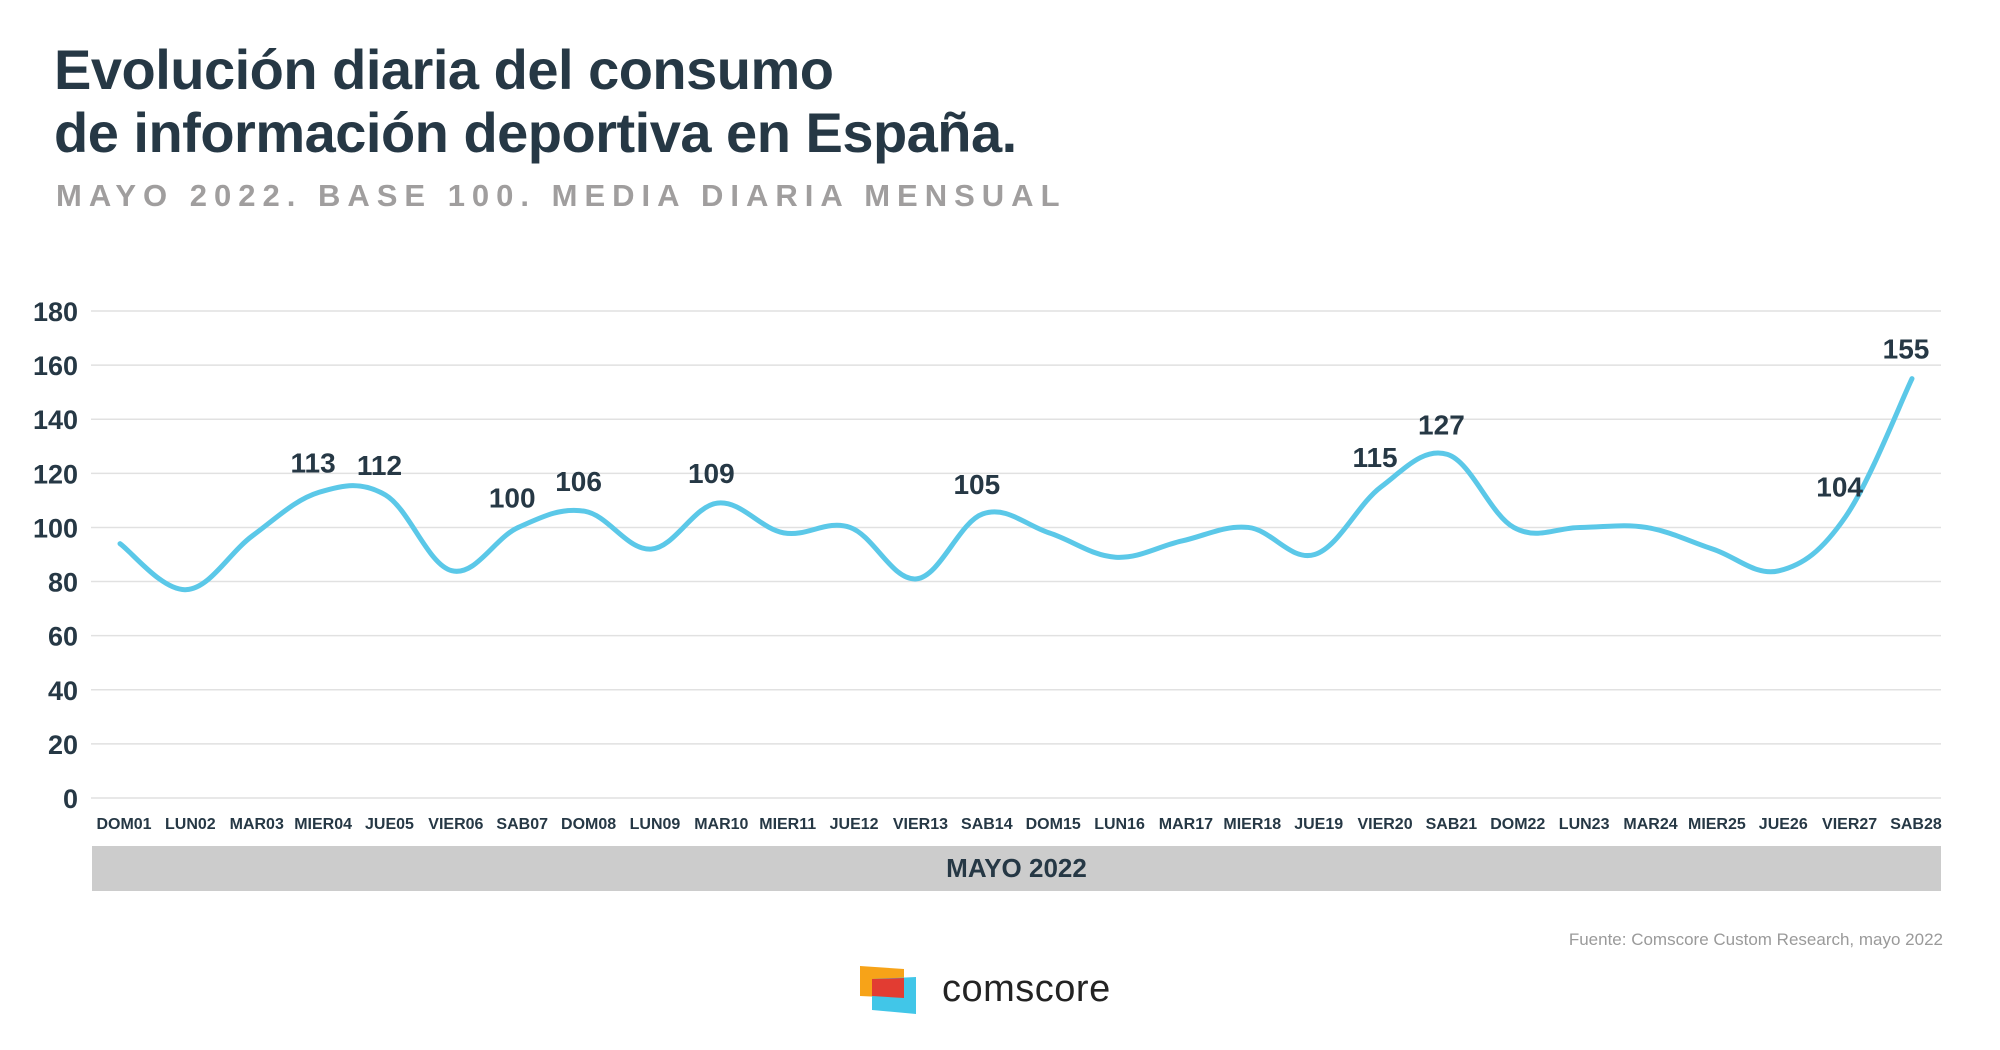  What do you see at coordinates (55, 312) in the screenshot?
I see `y-tick-label: 180` at bounding box center [55, 312].